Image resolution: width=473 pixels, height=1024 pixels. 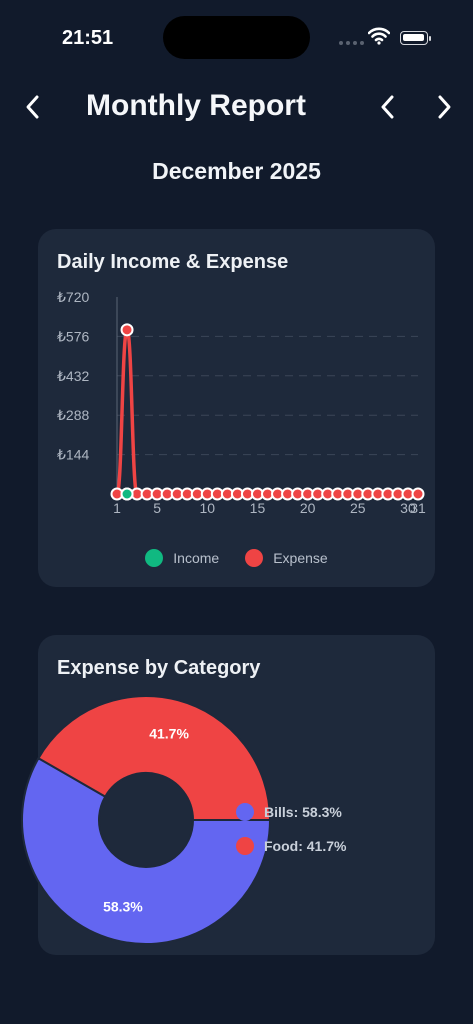 What do you see at coordinates (308, 508) in the screenshot?
I see `x-tick-label: 20` at bounding box center [308, 508].